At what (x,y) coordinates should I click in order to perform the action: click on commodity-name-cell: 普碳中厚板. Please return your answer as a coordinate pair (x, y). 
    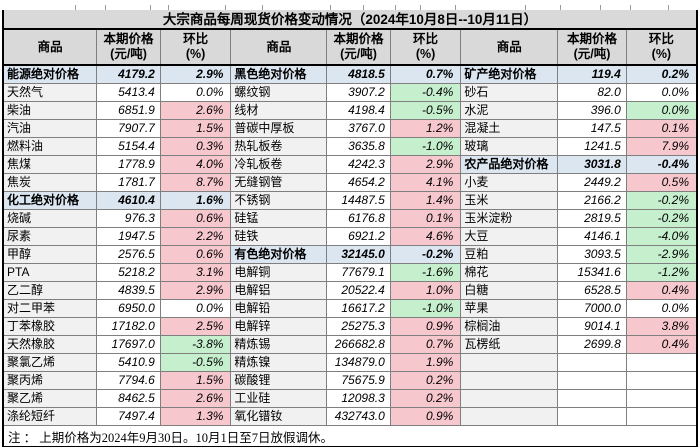
    Looking at the image, I should click on (279, 128).